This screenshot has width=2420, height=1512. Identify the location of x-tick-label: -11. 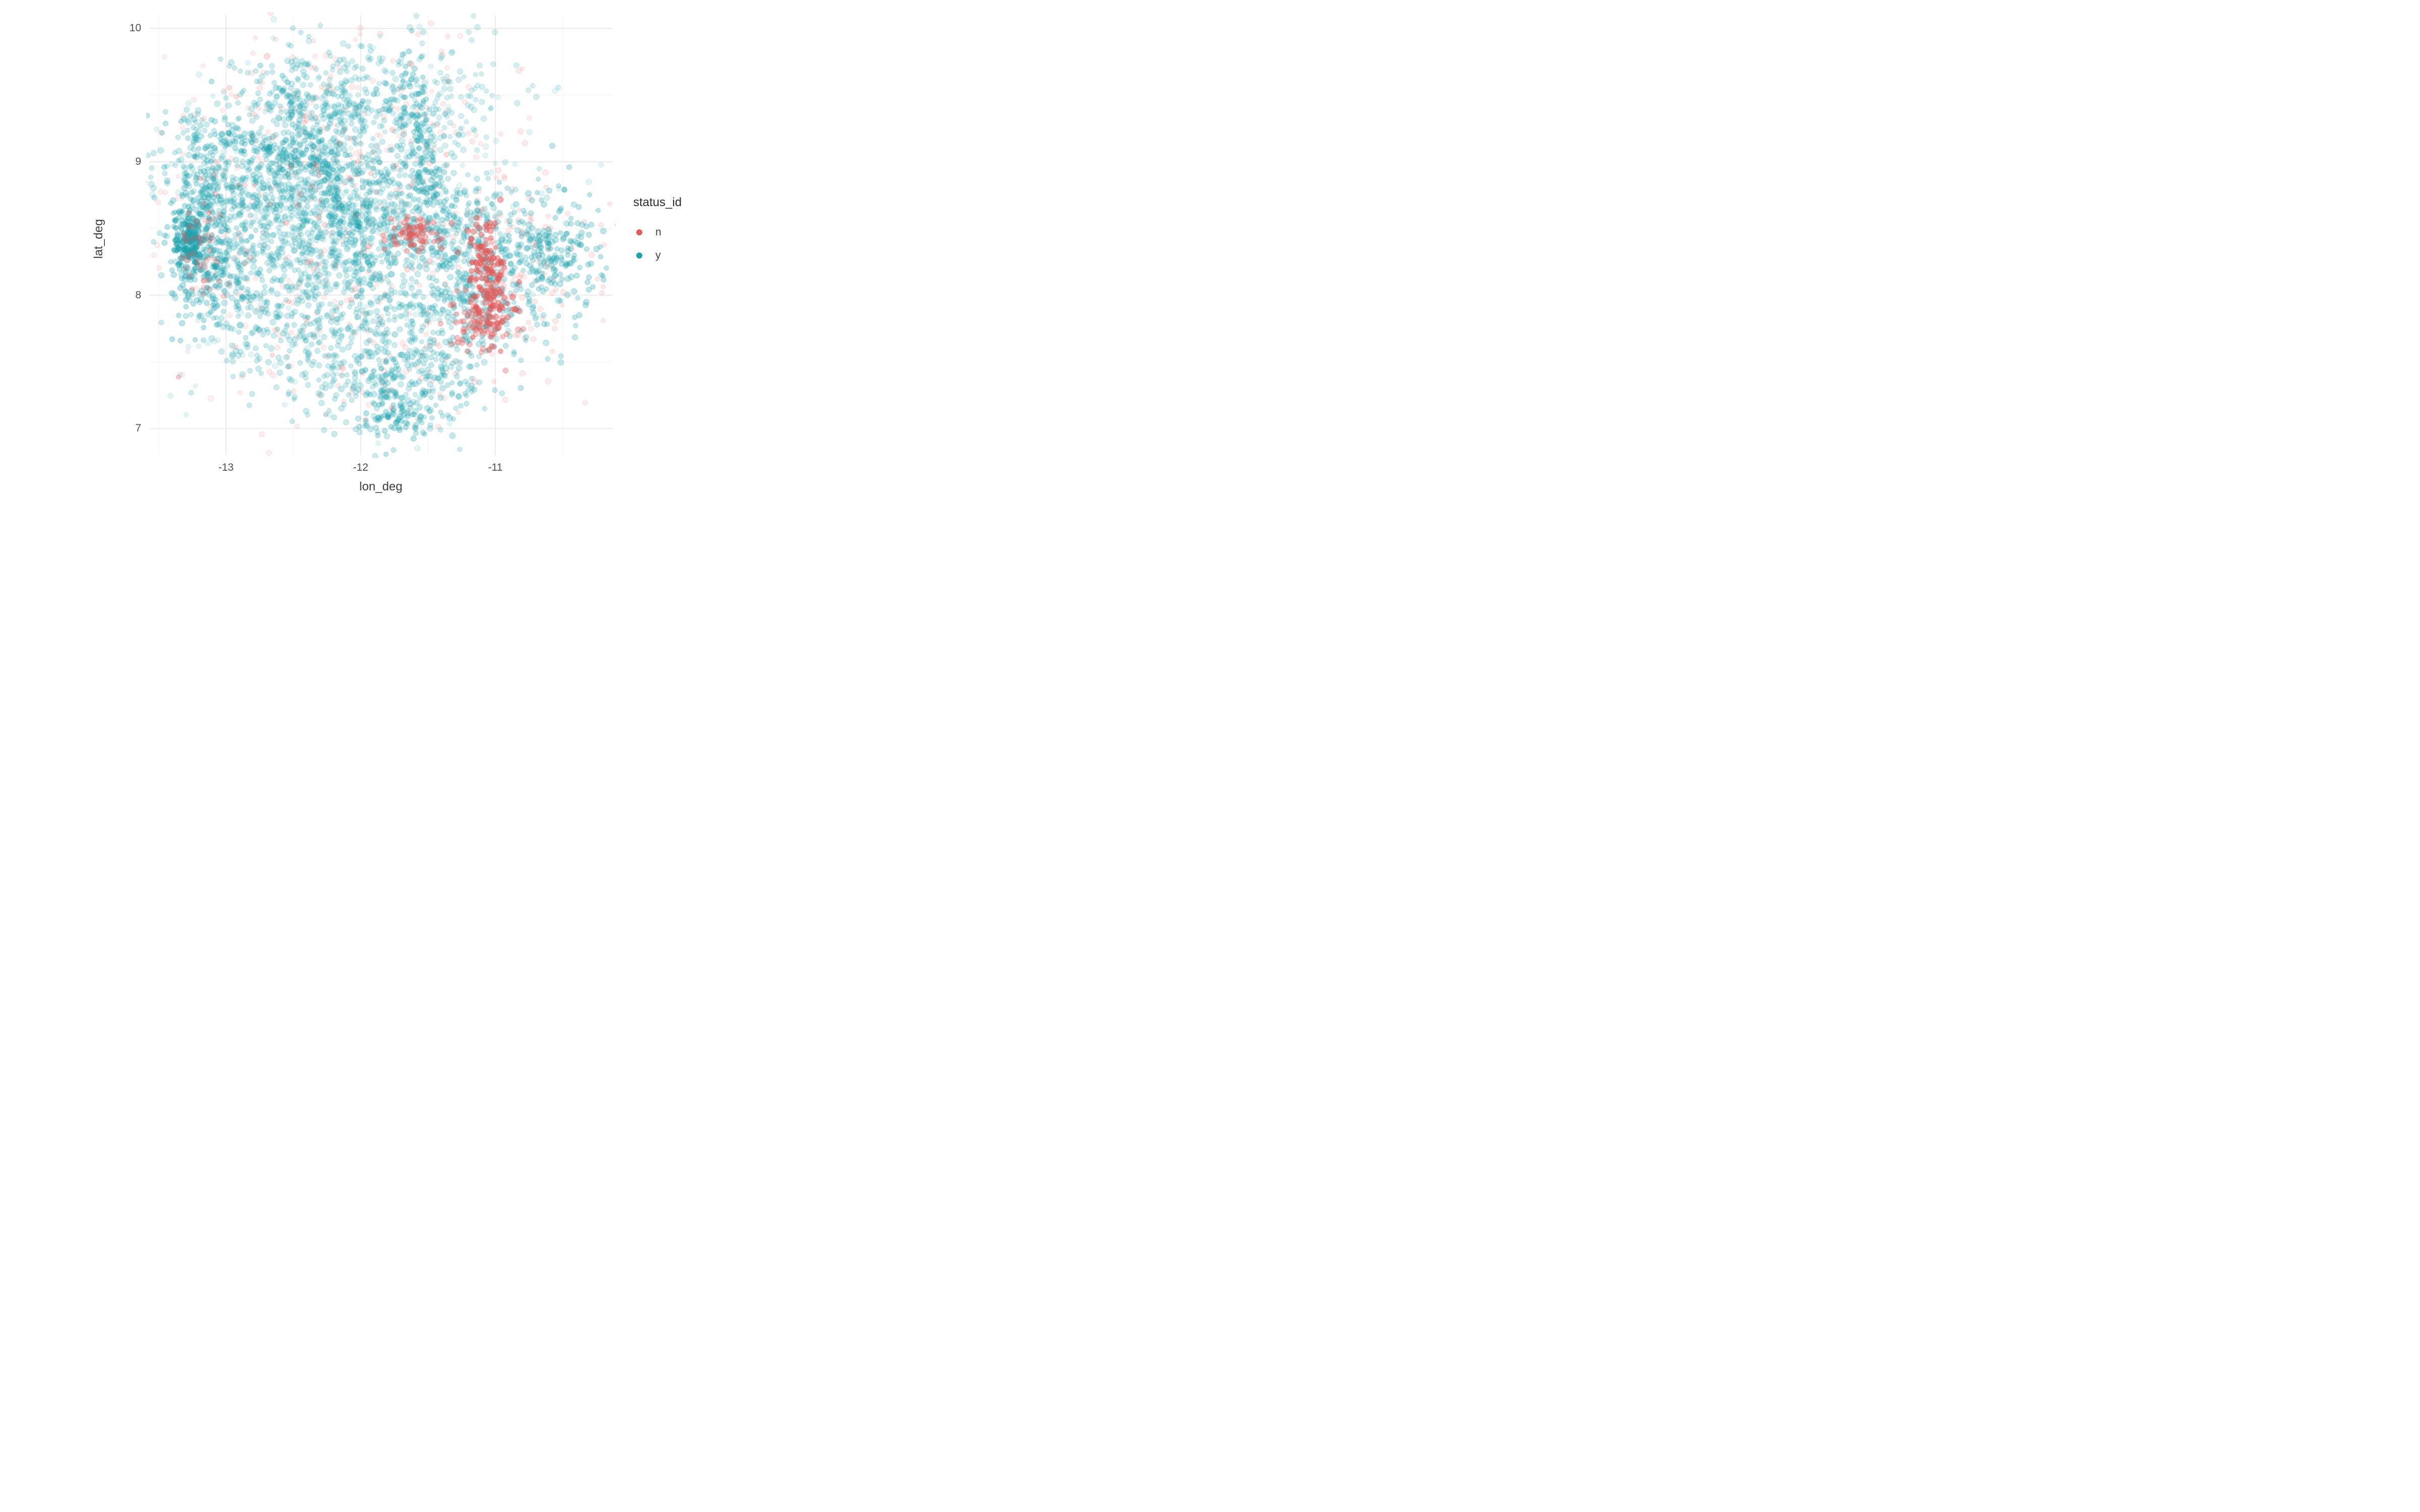
(495, 467).